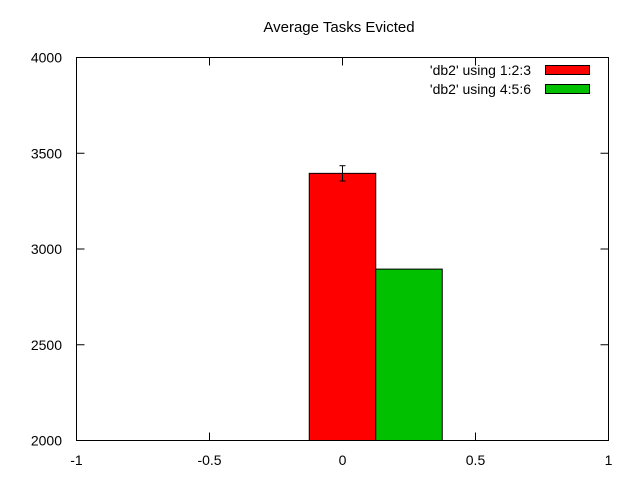 This screenshot has width=640, height=480. I want to click on chart-title: Average Tasks Evicted, so click(338, 27).